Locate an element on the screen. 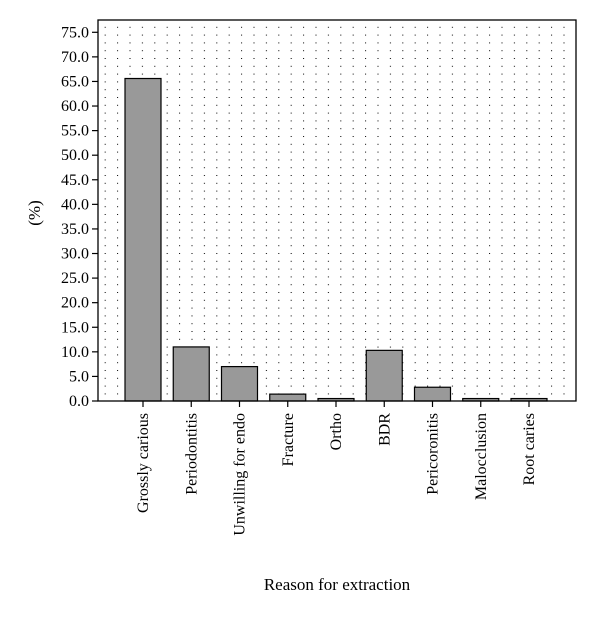 This screenshot has height=618, width=600. y-tick-label: 0.0 is located at coordinates (79, 401).